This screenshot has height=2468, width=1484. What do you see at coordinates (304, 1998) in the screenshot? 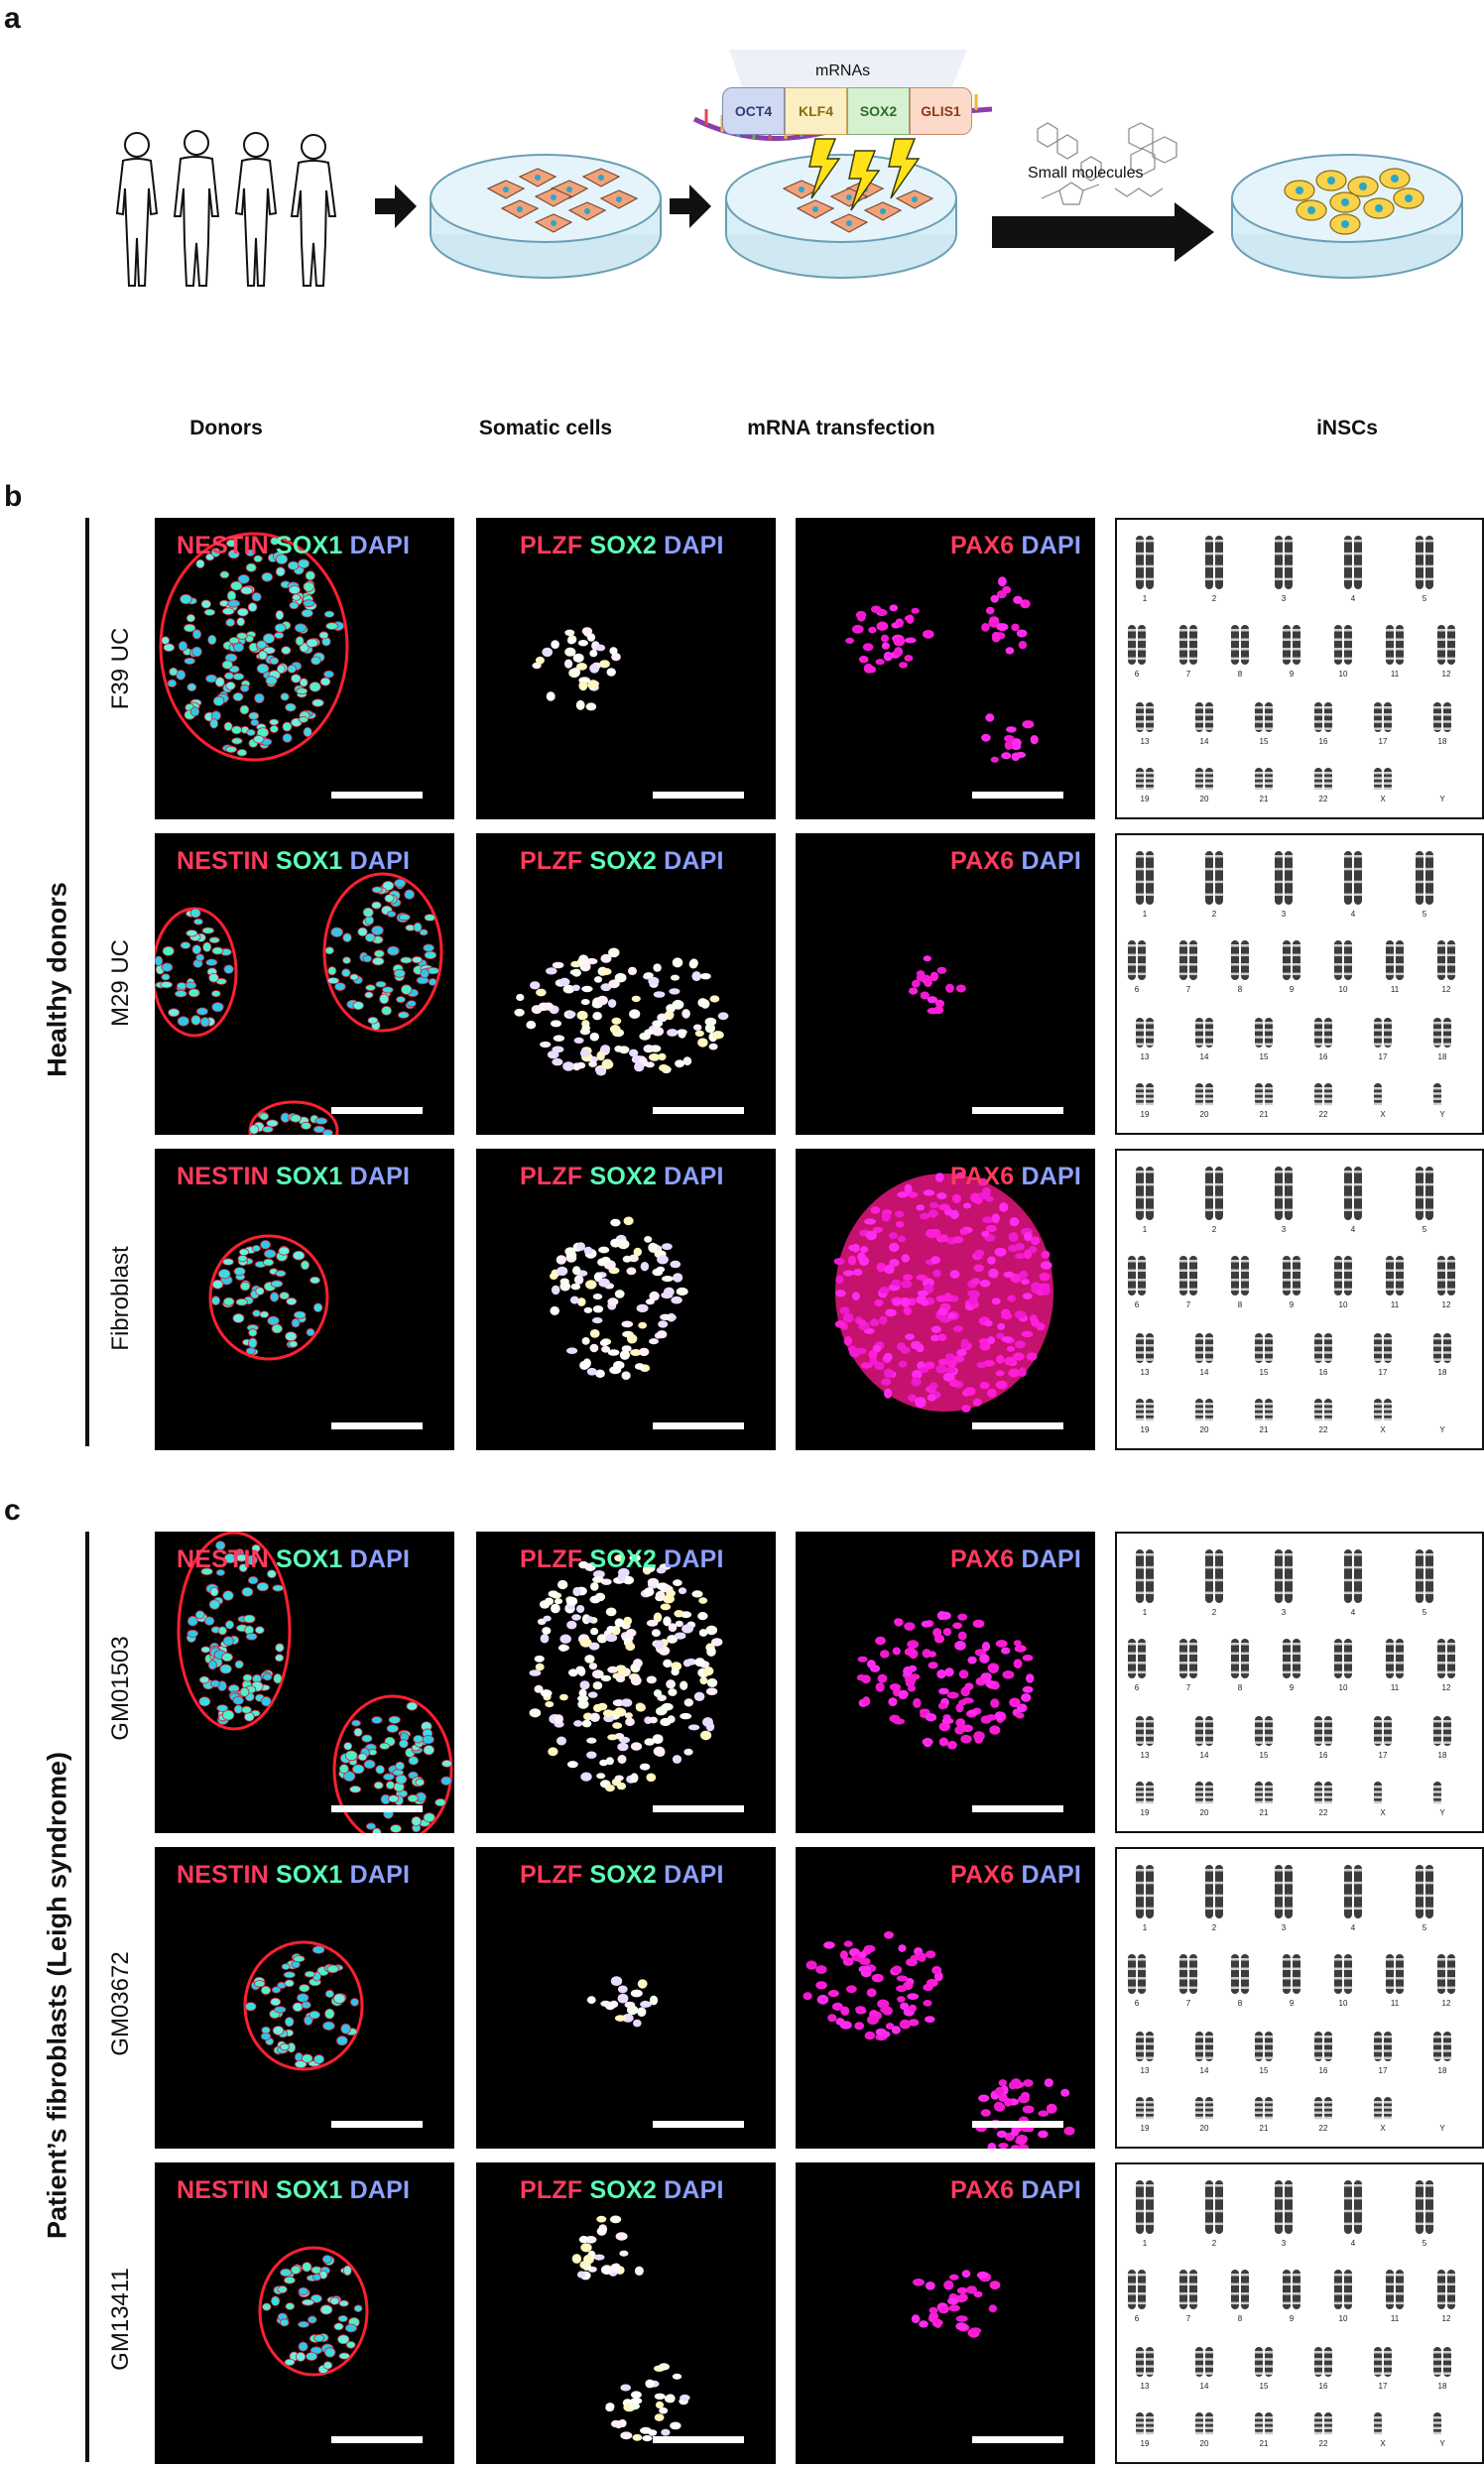
I see `micrograph-r5-c1: NESTIN SOX1 DAPI` at bounding box center [304, 1998].